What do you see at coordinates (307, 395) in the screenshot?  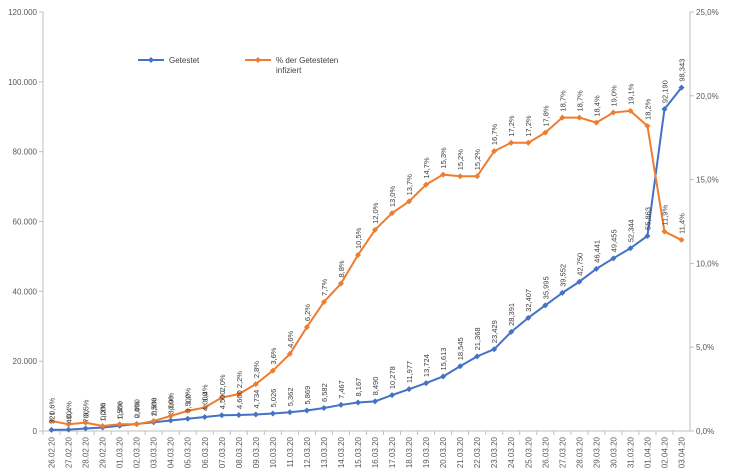 I see `data-label-getestet: 5,869` at bounding box center [307, 395].